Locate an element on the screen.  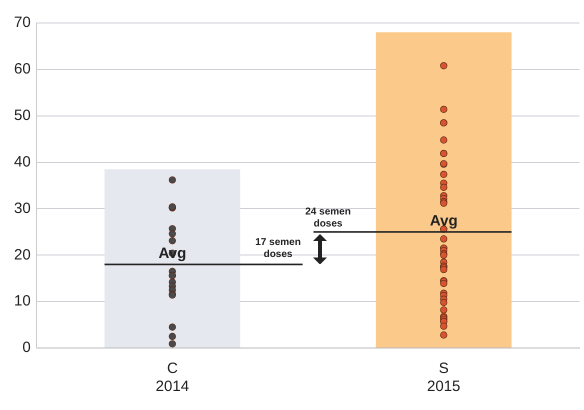
y-tick-label: 50 is located at coordinates (22, 115).